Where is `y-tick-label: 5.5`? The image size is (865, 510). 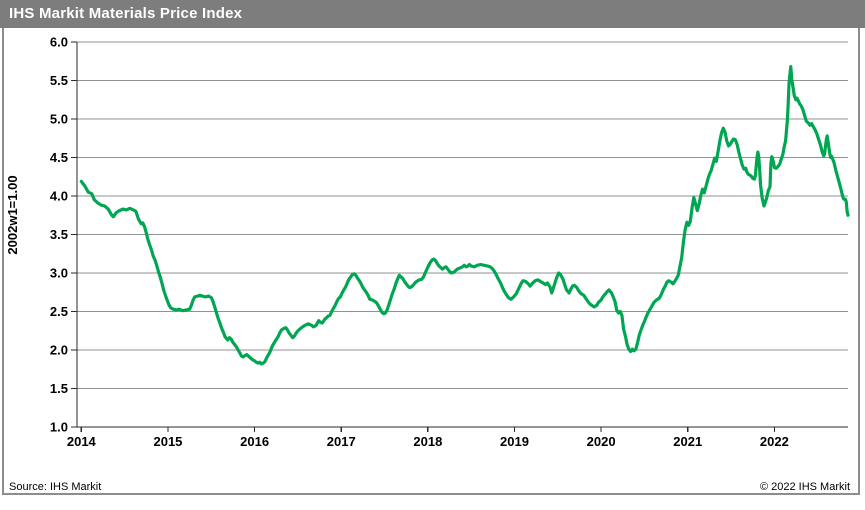
y-tick-label: 5.5 is located at coordinates (59, 80).